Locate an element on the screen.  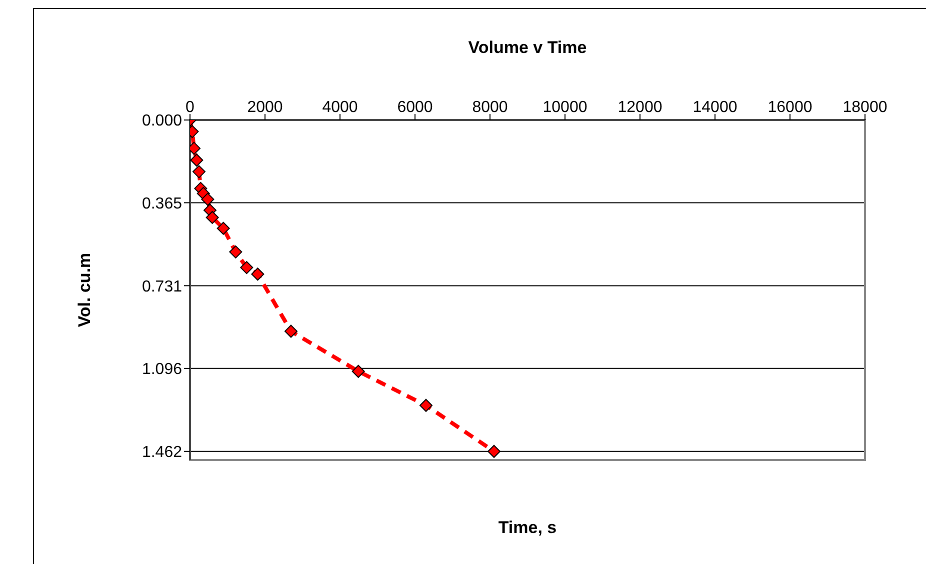
x-tick-label: 6000 is located at coordinates (415, 107).